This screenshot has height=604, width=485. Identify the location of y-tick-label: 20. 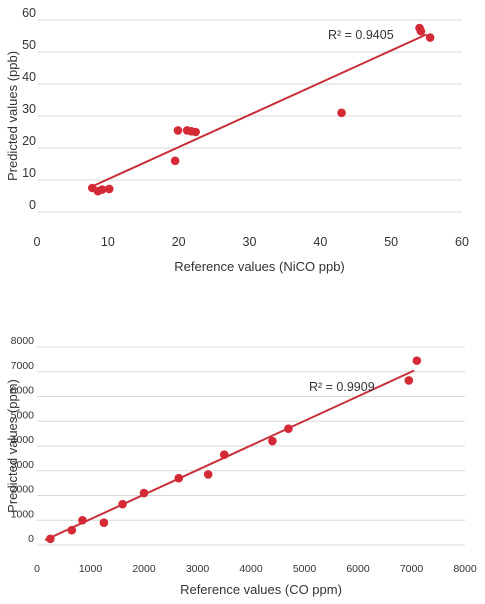
(29, 141).